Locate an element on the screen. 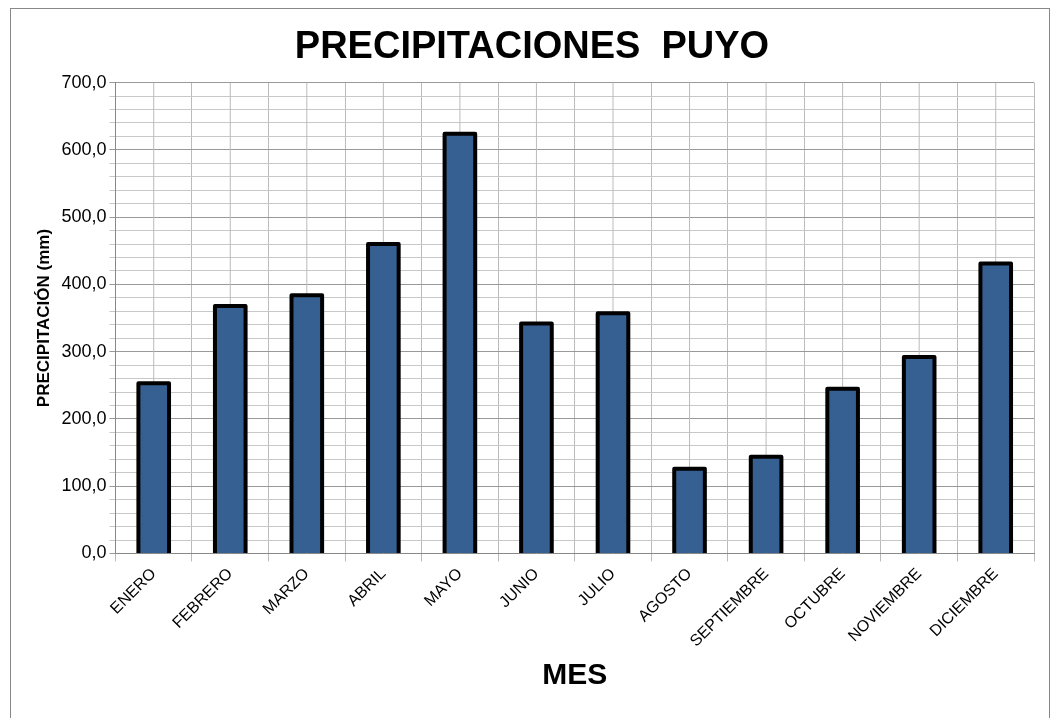 This screenshot has height=718, width=1059. y-tick-label: 500,0 is located at coordinates (84, 216).